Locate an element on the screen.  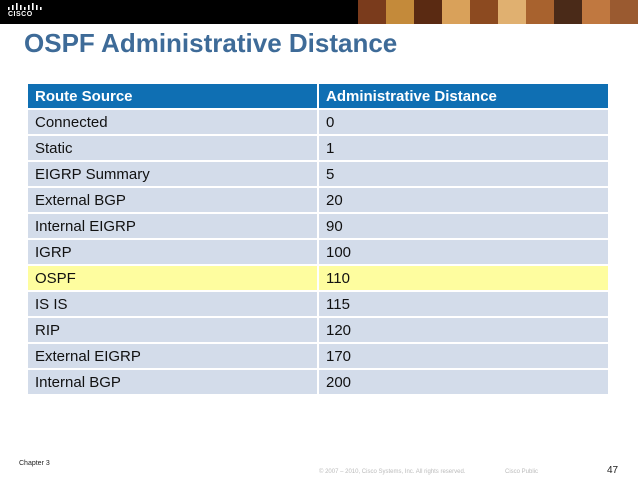
table-row: Static 1 is located at coordinates (318, 149).